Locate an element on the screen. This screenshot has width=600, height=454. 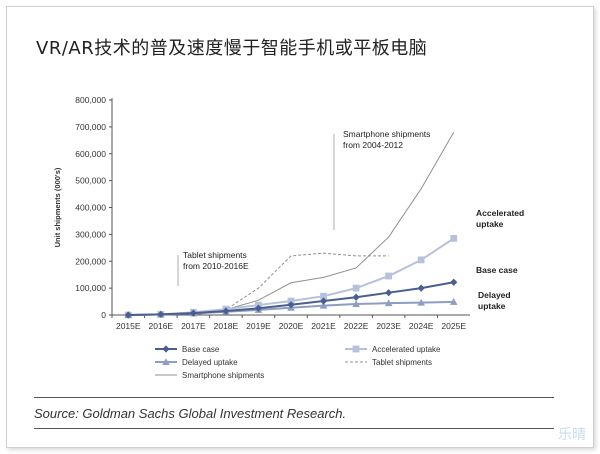
watermark-logo: 乐晴 is located at coordinates (572, 435).